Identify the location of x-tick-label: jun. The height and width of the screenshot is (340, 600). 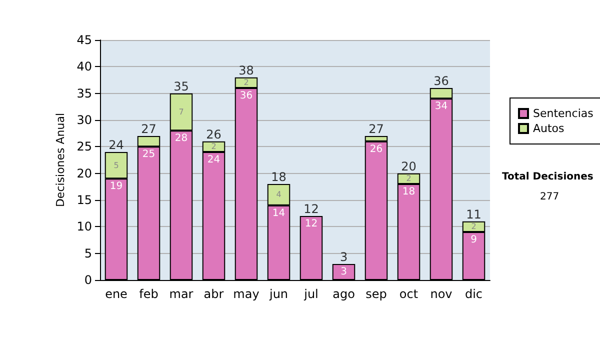
(278, 294).